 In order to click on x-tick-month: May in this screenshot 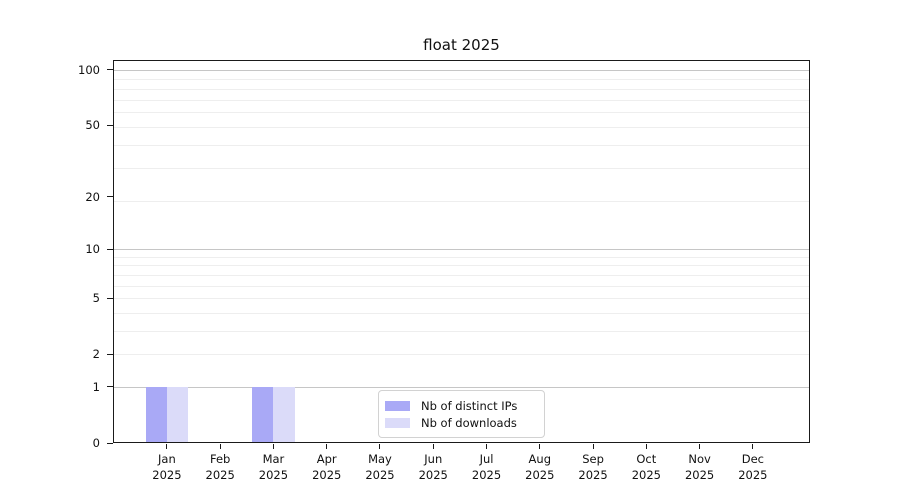, I will do `click(380, 459)`.